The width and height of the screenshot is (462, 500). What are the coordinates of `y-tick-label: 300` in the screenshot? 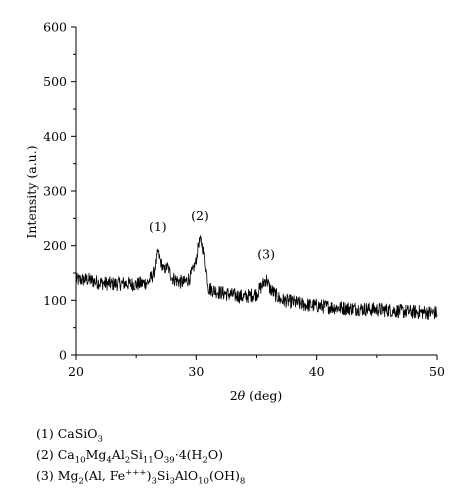 It's located at (55, 191).